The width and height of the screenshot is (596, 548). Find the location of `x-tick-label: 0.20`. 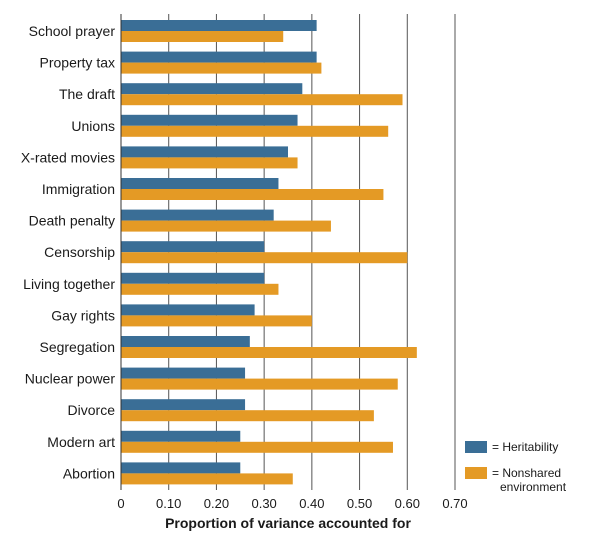

x-tick-label: 0.20 is located at coordinates (216, 503).